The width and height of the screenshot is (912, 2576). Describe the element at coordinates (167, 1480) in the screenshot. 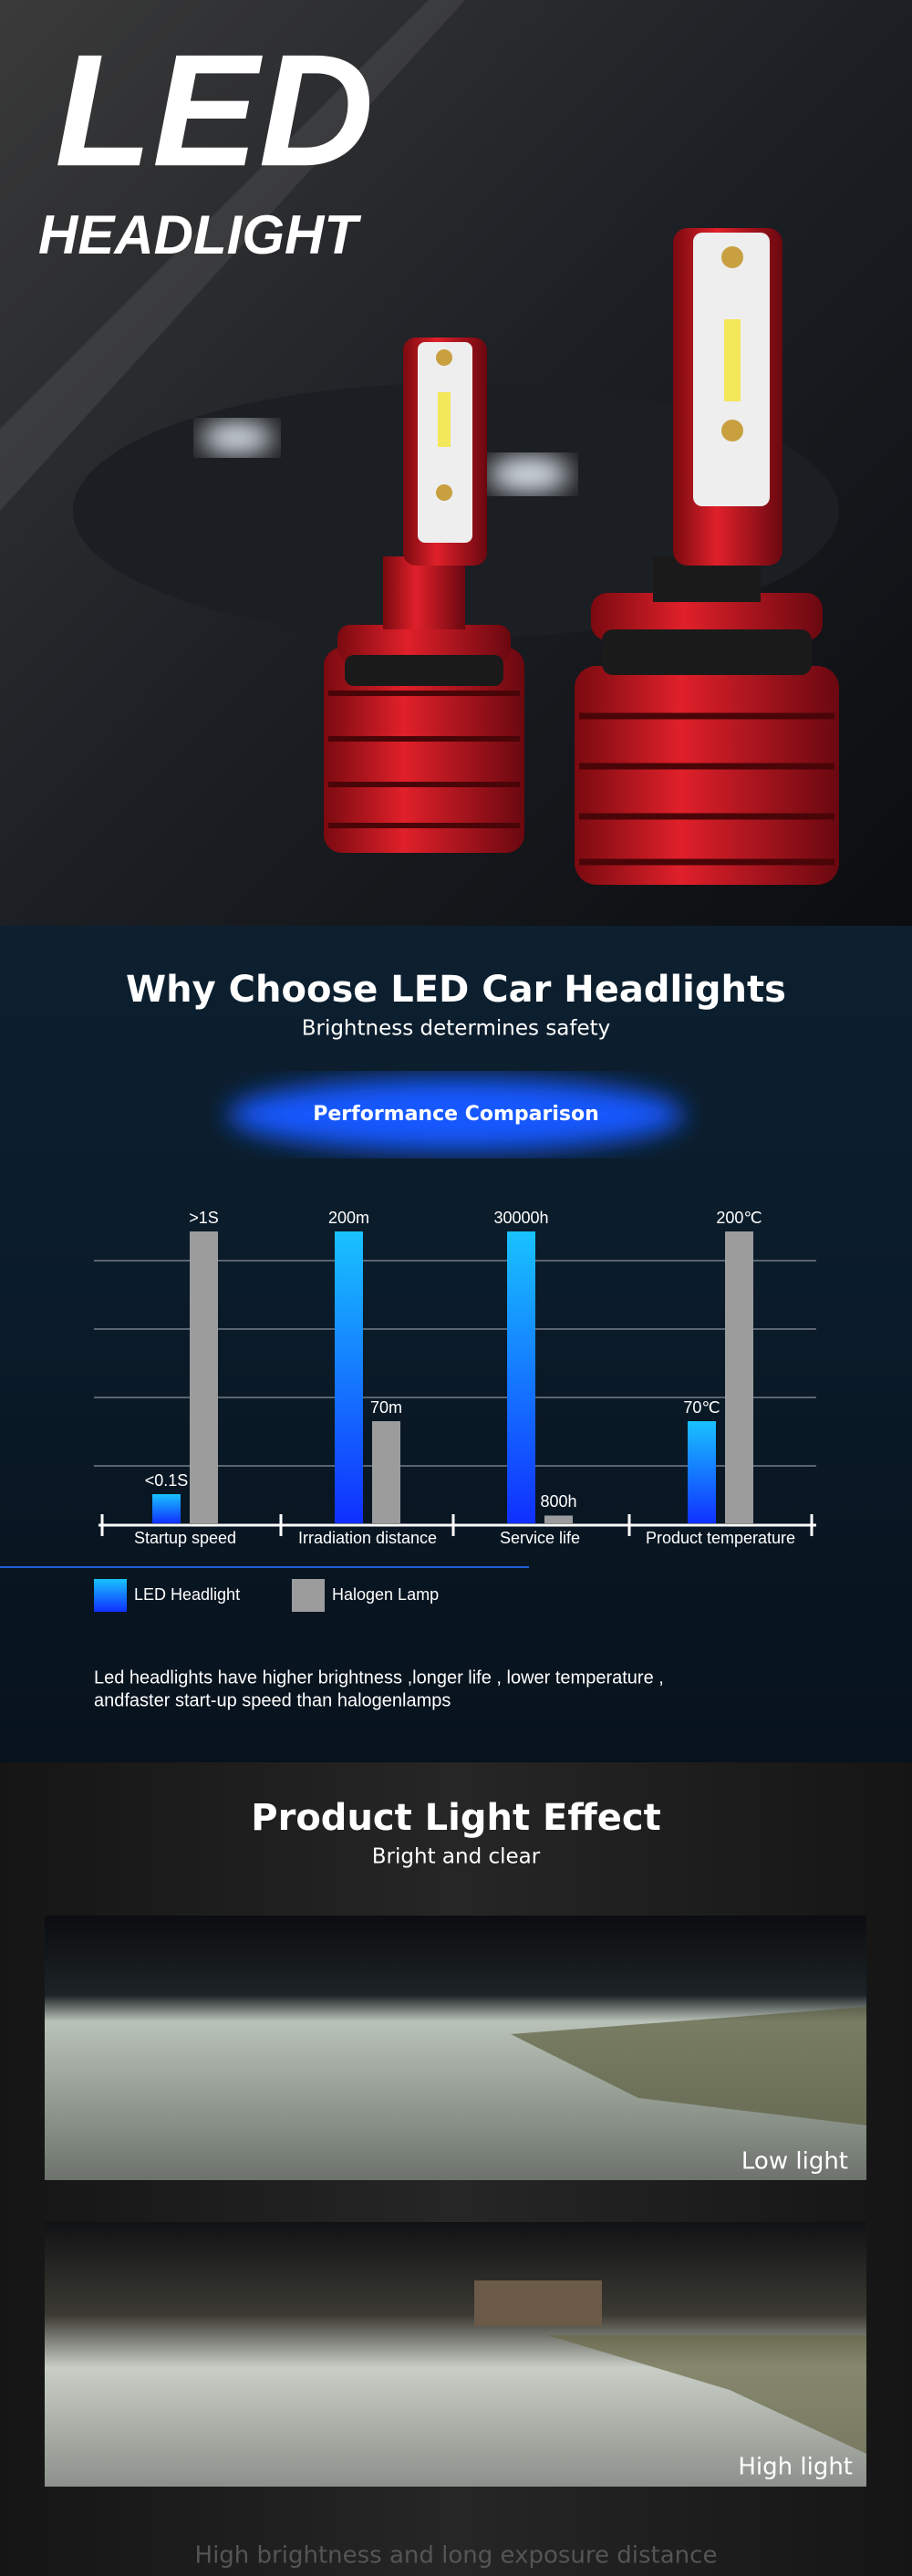

I see `value-label: <0.1S` at that location.